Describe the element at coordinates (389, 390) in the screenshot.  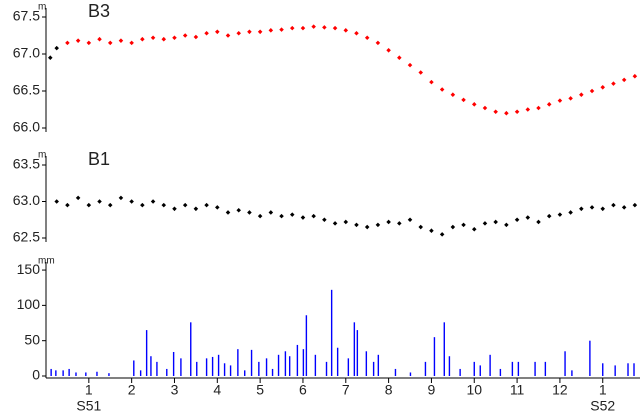
I see `x-tick-label: 8` at that location.